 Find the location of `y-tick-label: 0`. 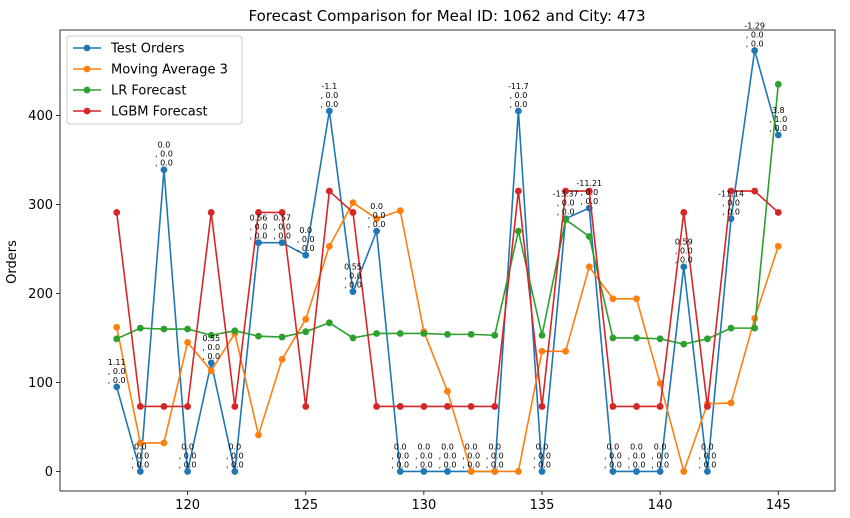

y-tick-label: 0 is located at coordinates (49, 472).